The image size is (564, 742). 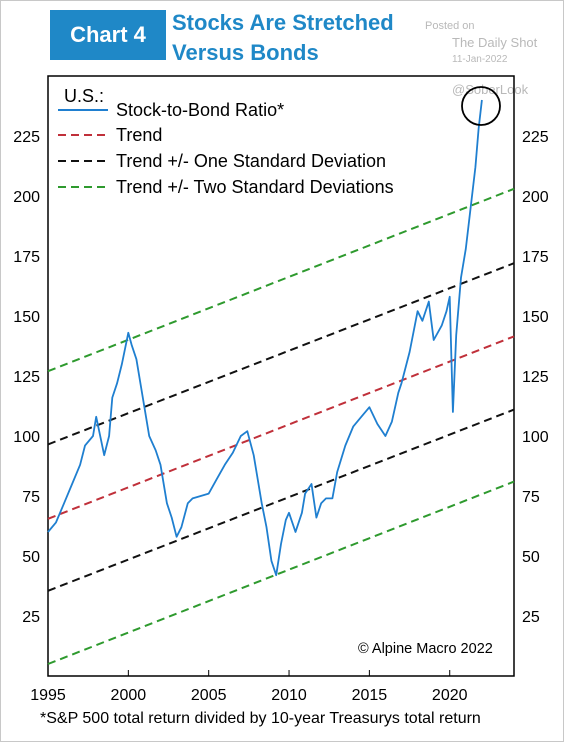 What do you see at coordinates (31, 497) in the screenshot?
I see `y-tick-label-left-2: 75` at bounding box center [31, 497].